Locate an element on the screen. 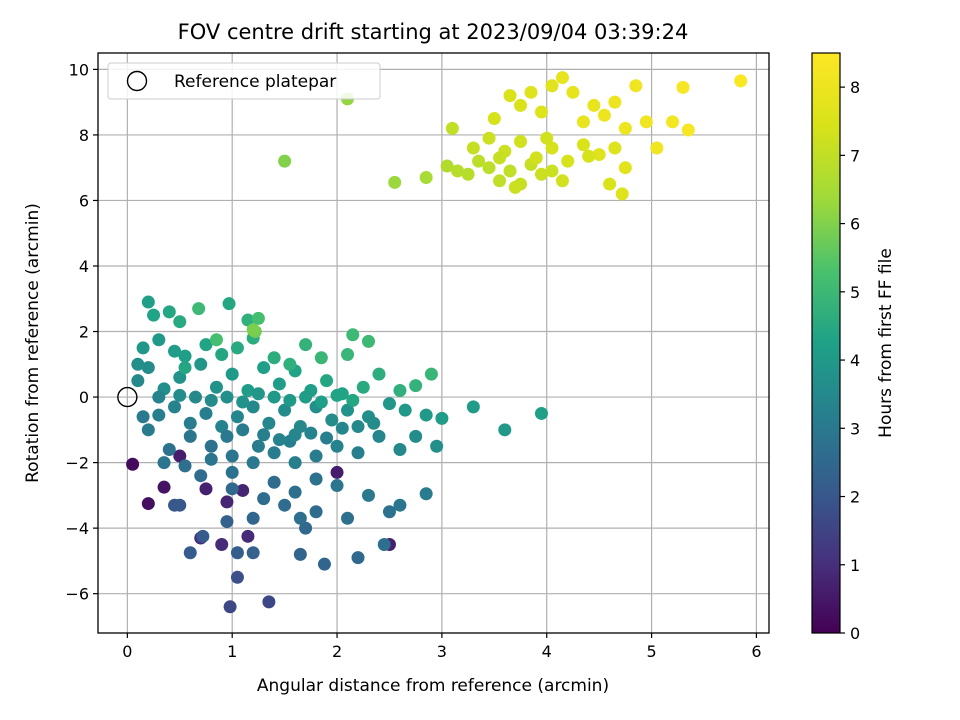  colorbar-tick-label: 5 is located at coordinates (855, 292).